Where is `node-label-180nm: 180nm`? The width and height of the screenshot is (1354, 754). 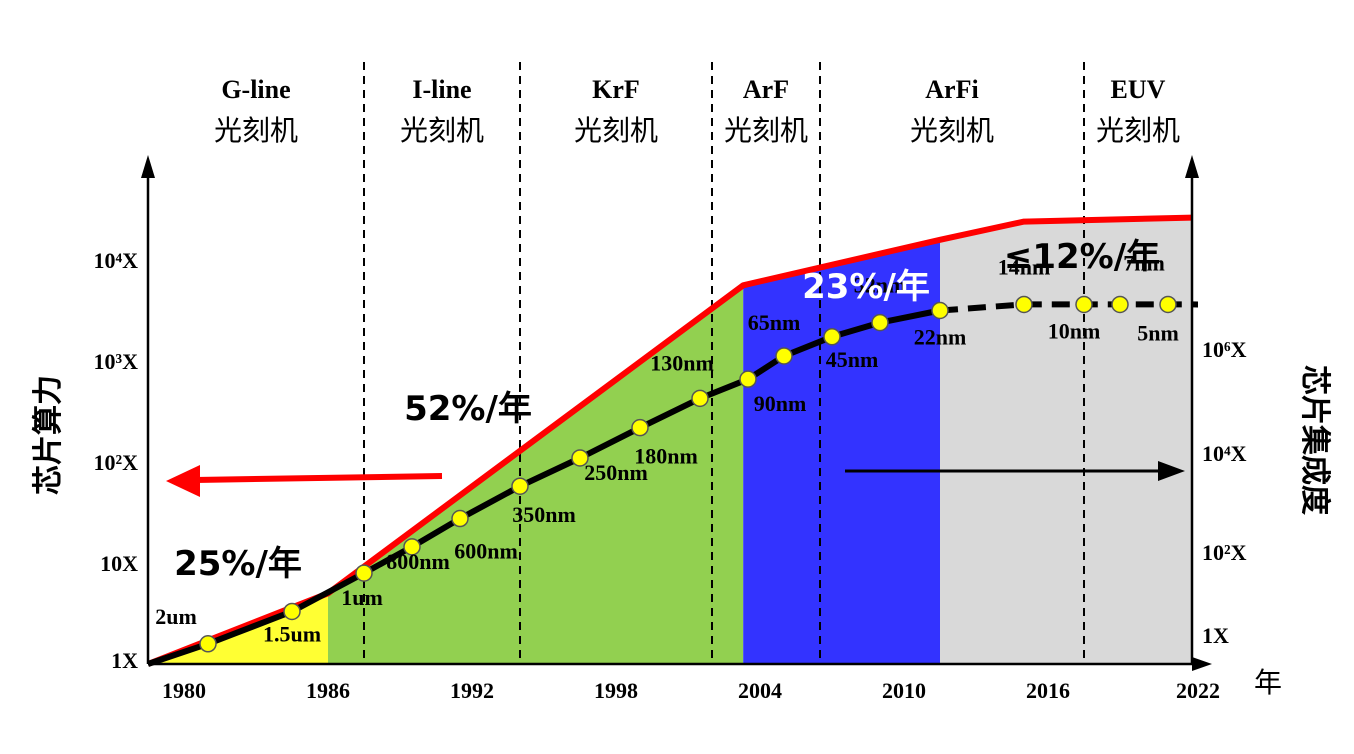 node-label-180nm: 180nm is located at coordinates (666, 456).